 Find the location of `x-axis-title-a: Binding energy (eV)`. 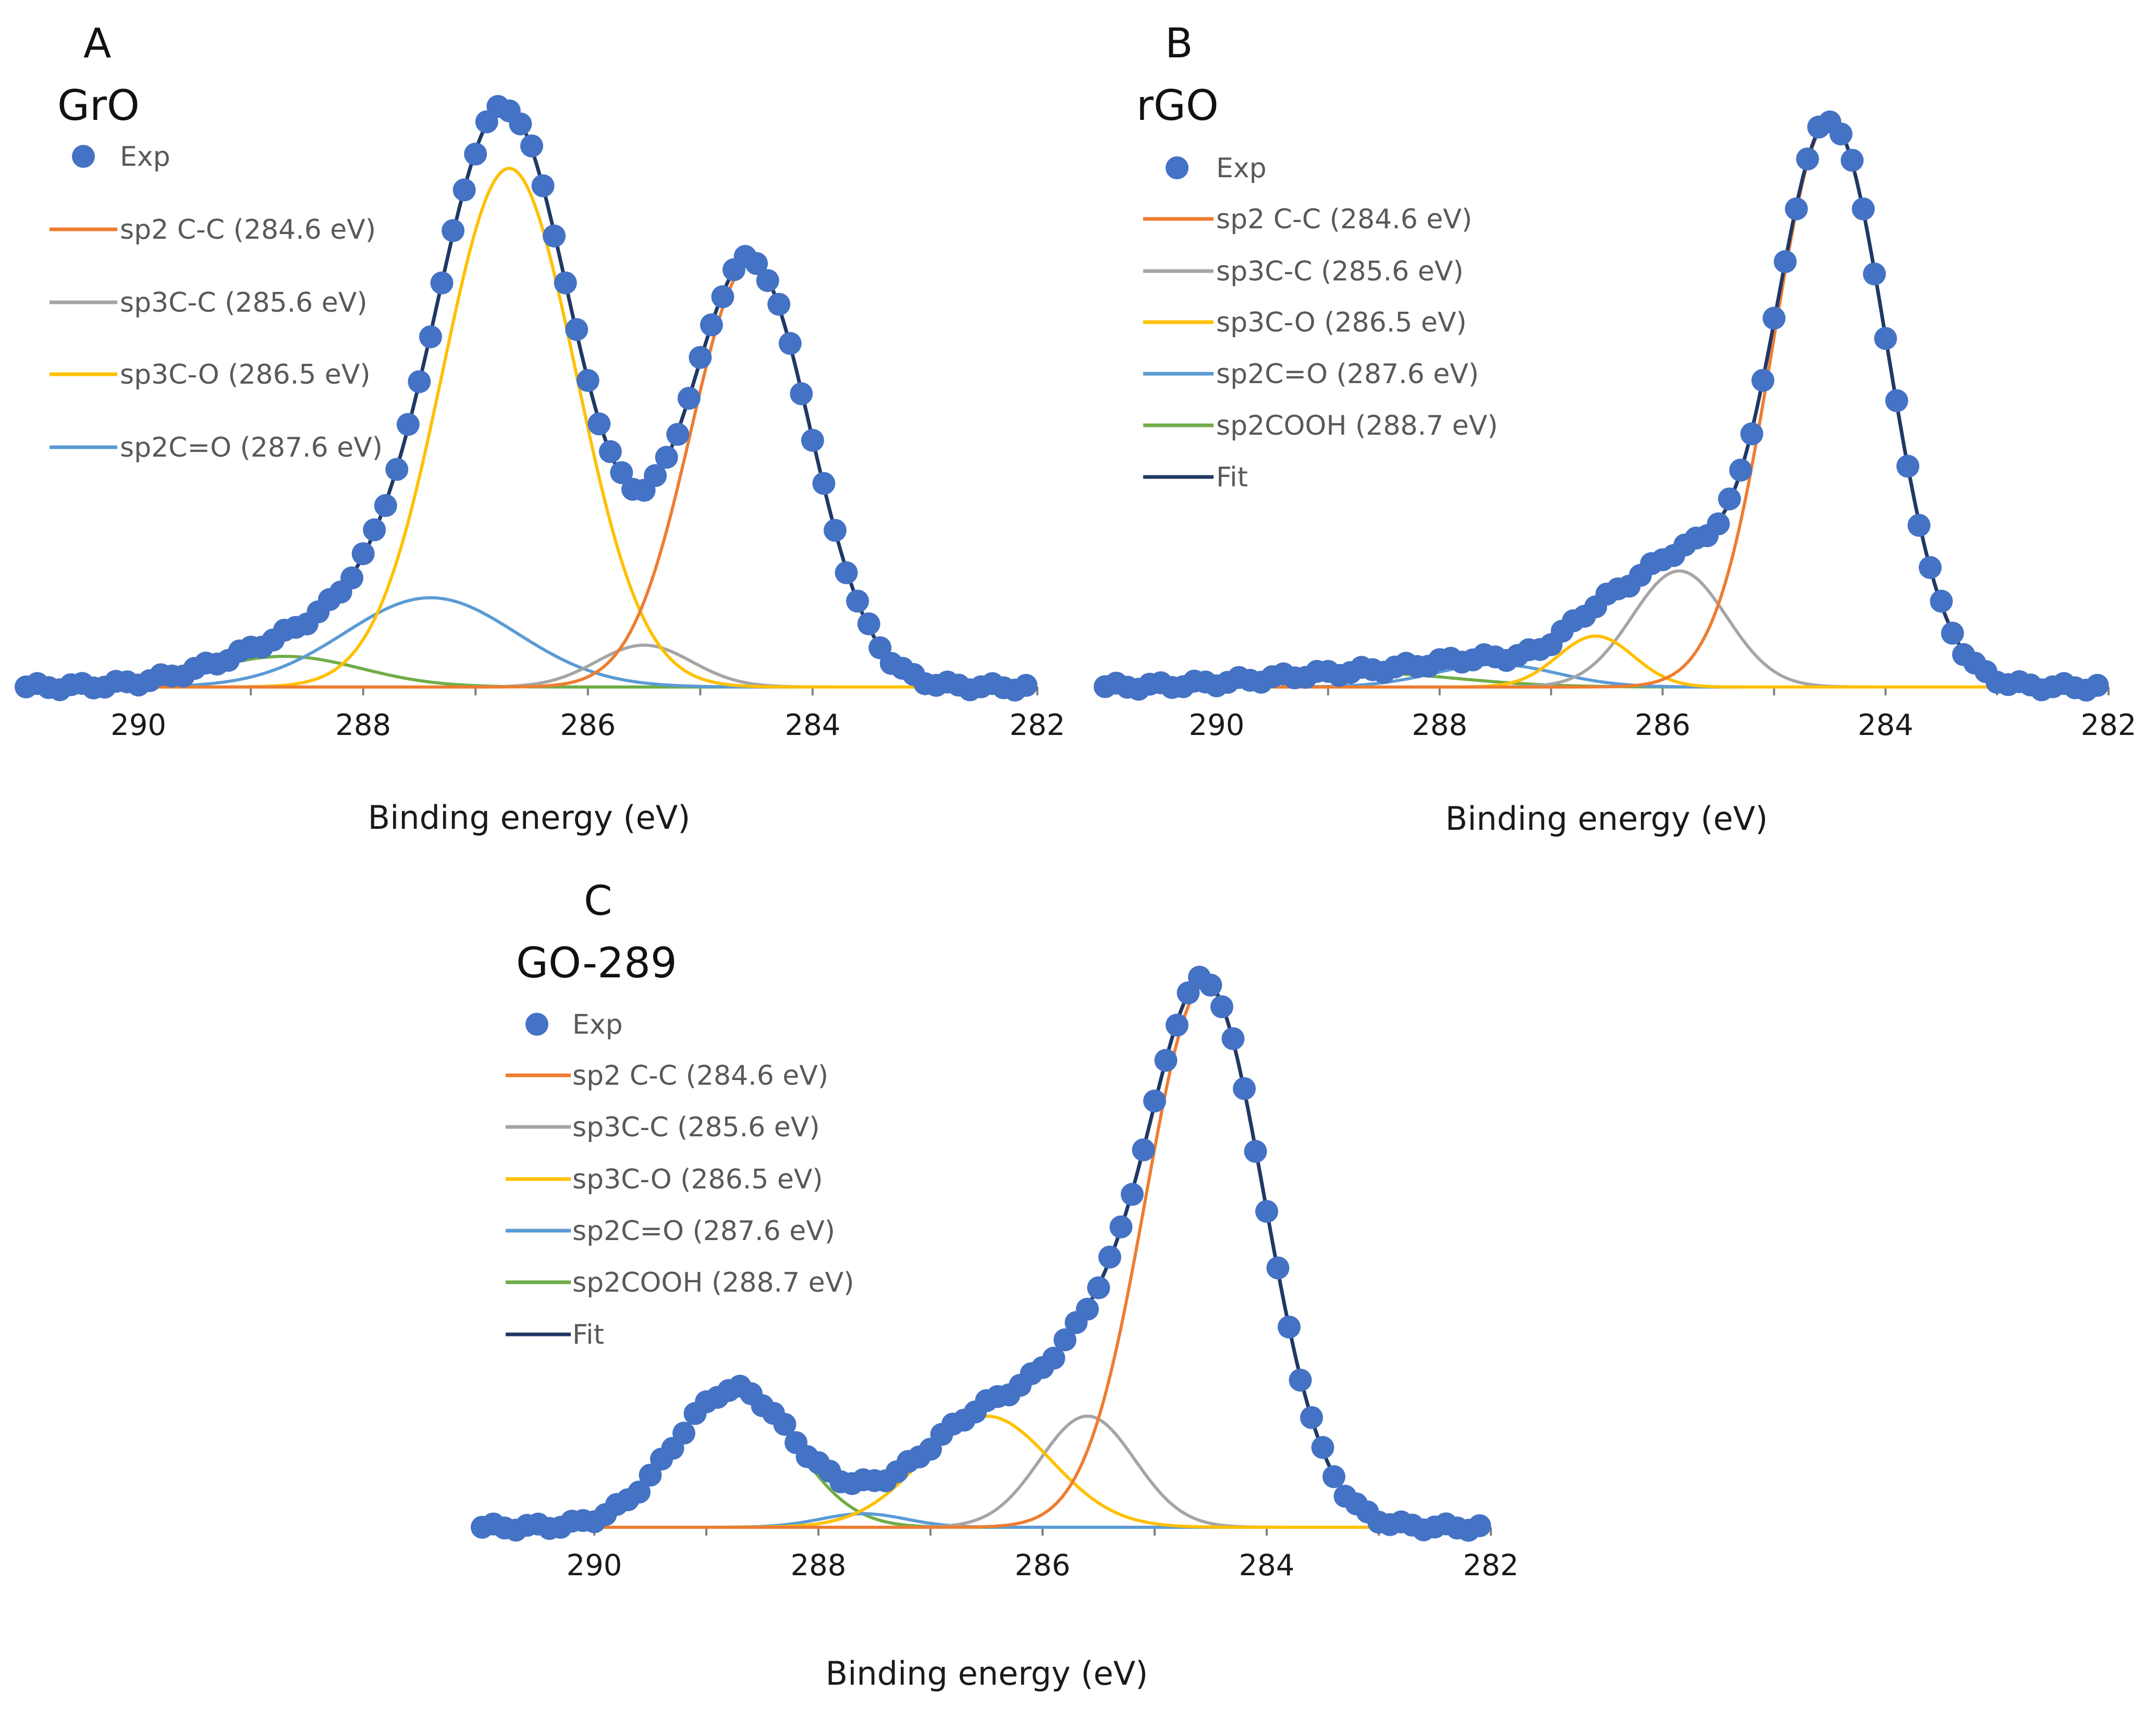

x-axis-title-a: Binding energy (eV) is located at coordinates (529, 818).